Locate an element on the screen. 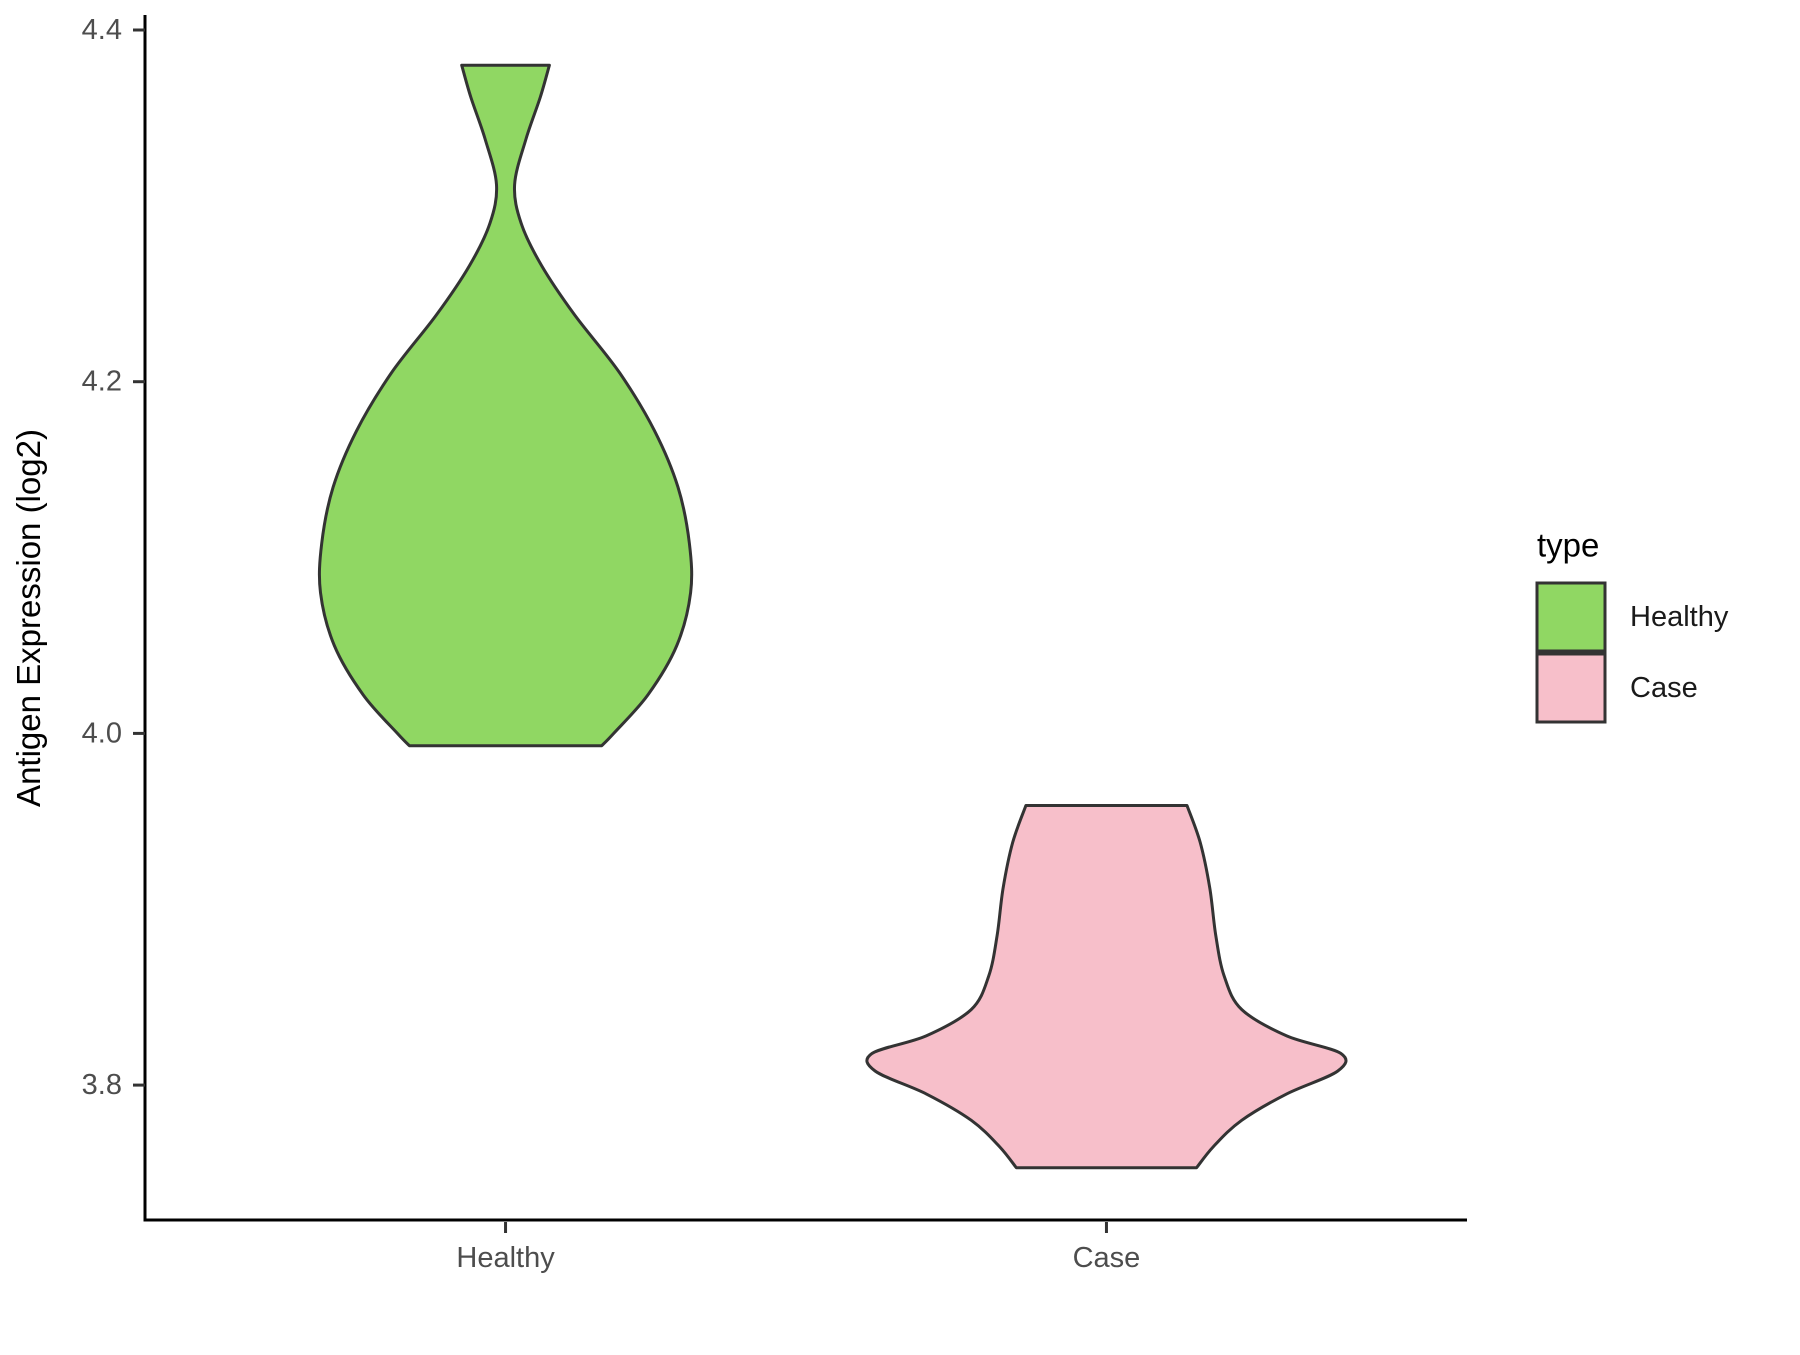 This screenshot has width=1800, height=1355. legend-title: type is located at coordinates (1568, 545).